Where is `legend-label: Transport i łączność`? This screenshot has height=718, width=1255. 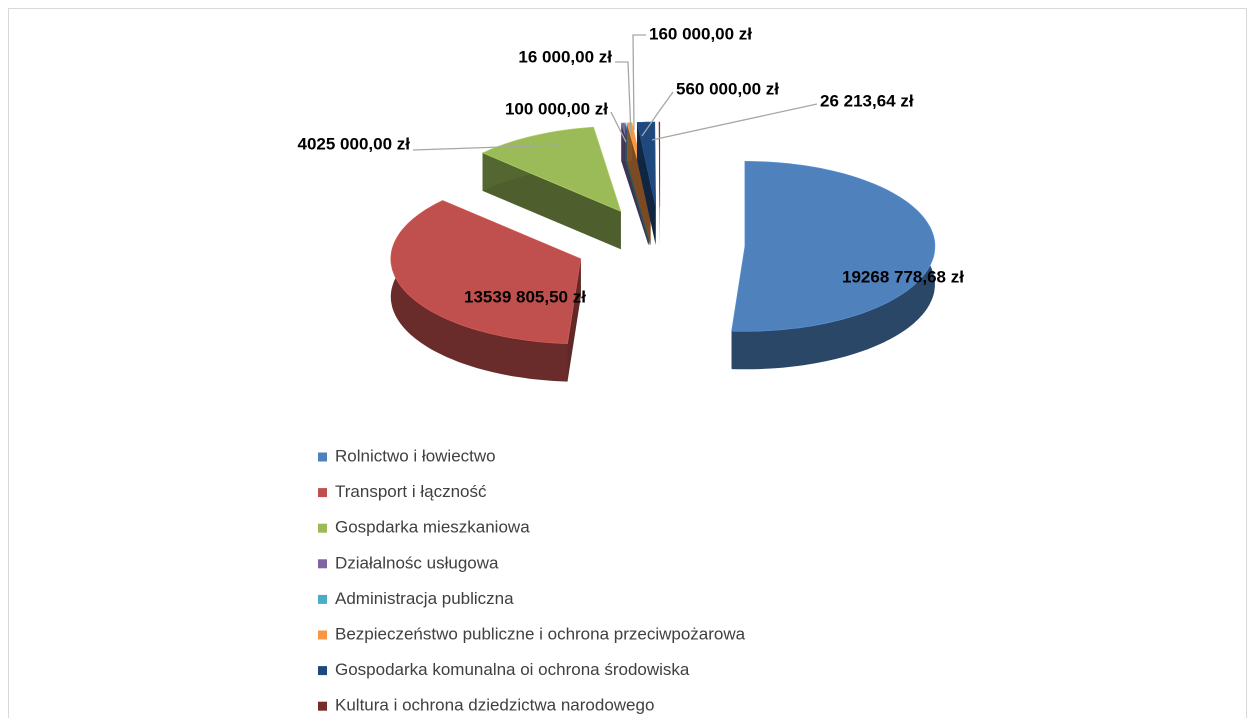
legend-label: Transport i łączność is located at coordinates (411, 491).